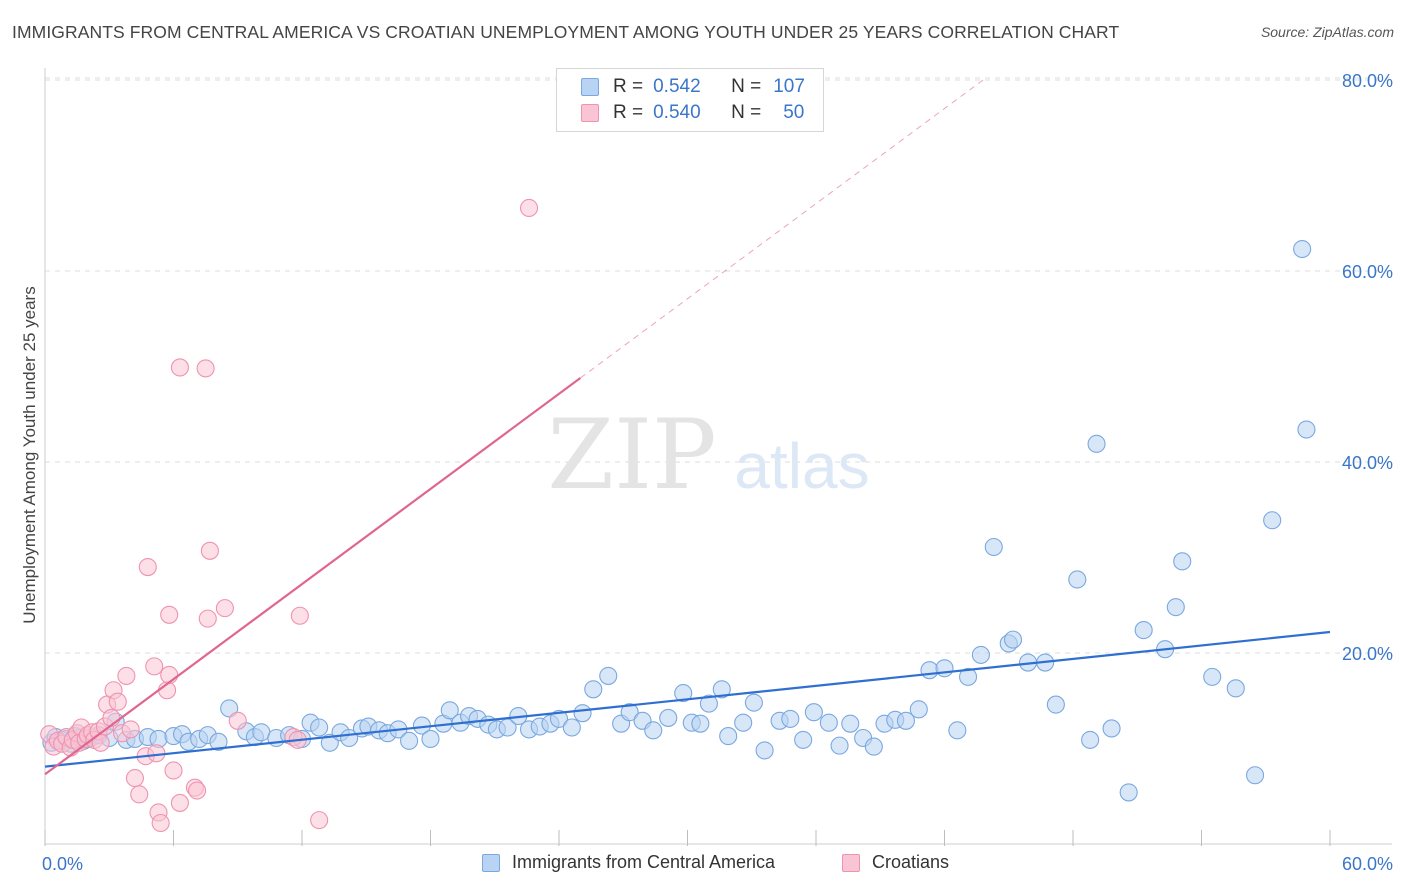  I want to click on bottom-legend-central-america: Immigrants from Central America, so click(628, 862).